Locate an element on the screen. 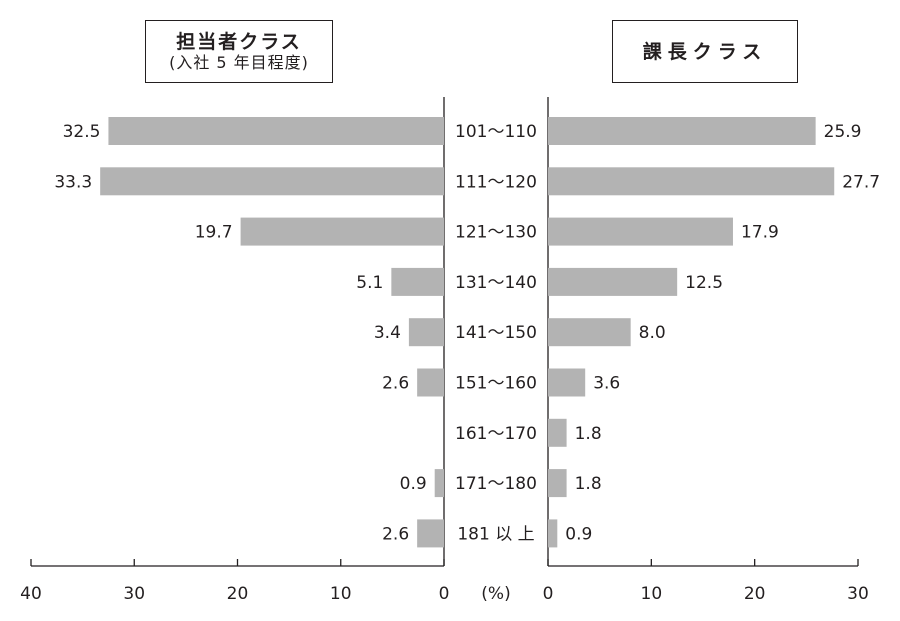  legend-left-title: 担当者クラス is located at coordinates (239, 41).